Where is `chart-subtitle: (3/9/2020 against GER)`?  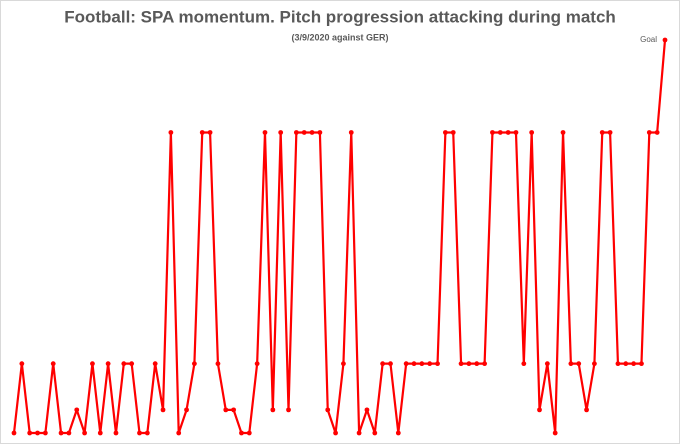
chart-subtitle: (3/9/2020 against GER) is located at coordinates (339, 37).